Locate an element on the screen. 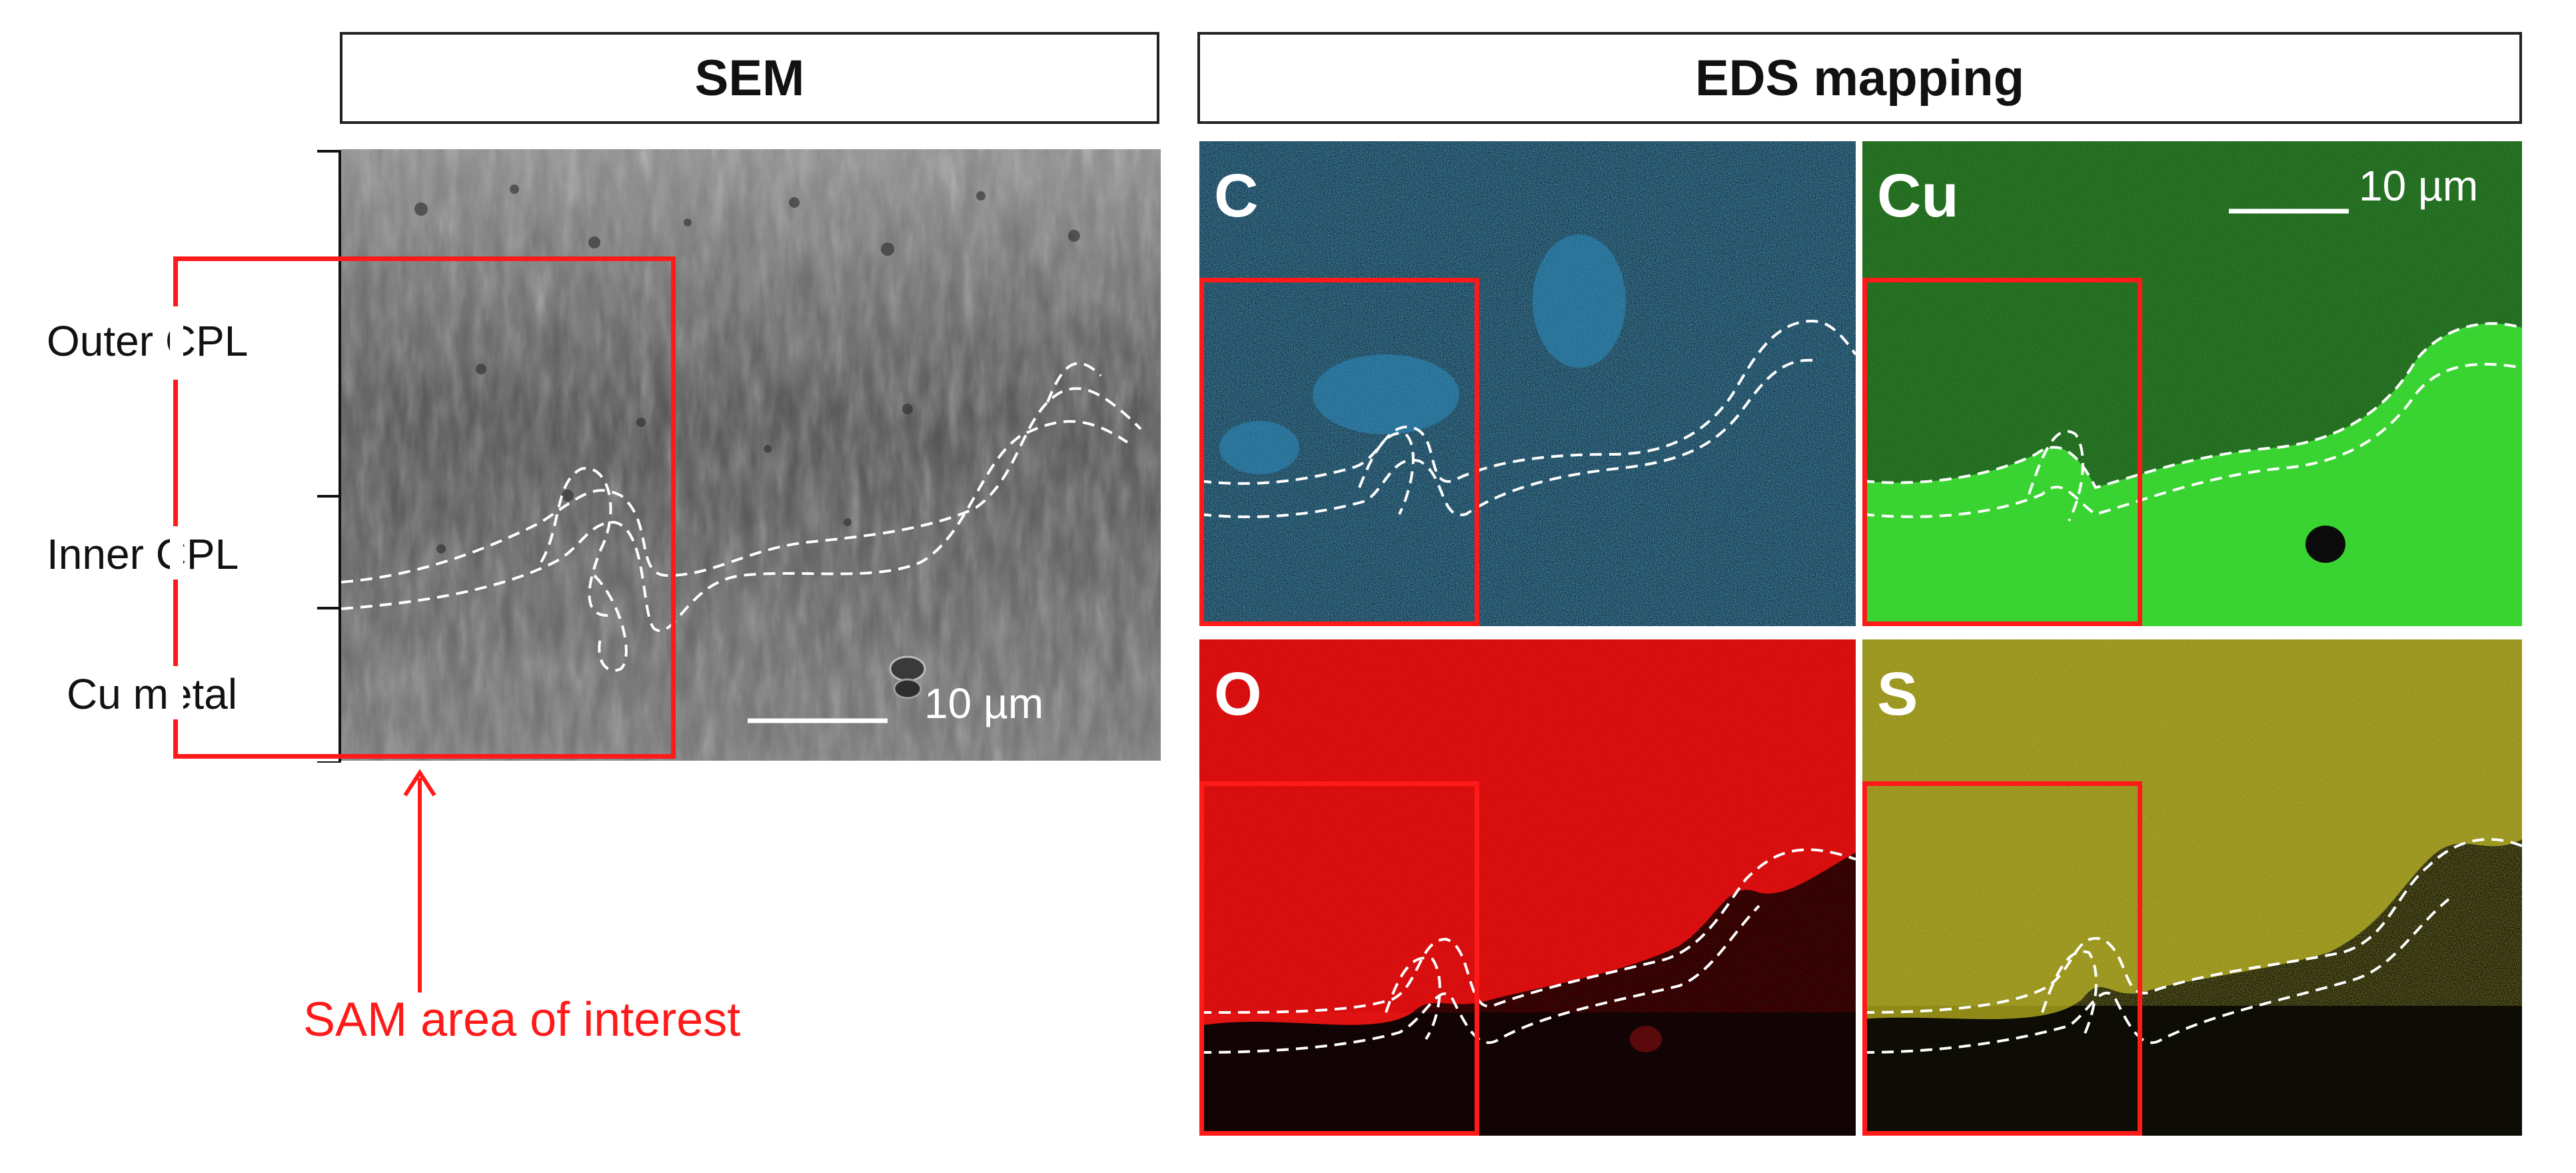 Image resolution: width=2576 pixels, height=1173 pixels. eds-roi-o is located at coordinates (1339, 958).